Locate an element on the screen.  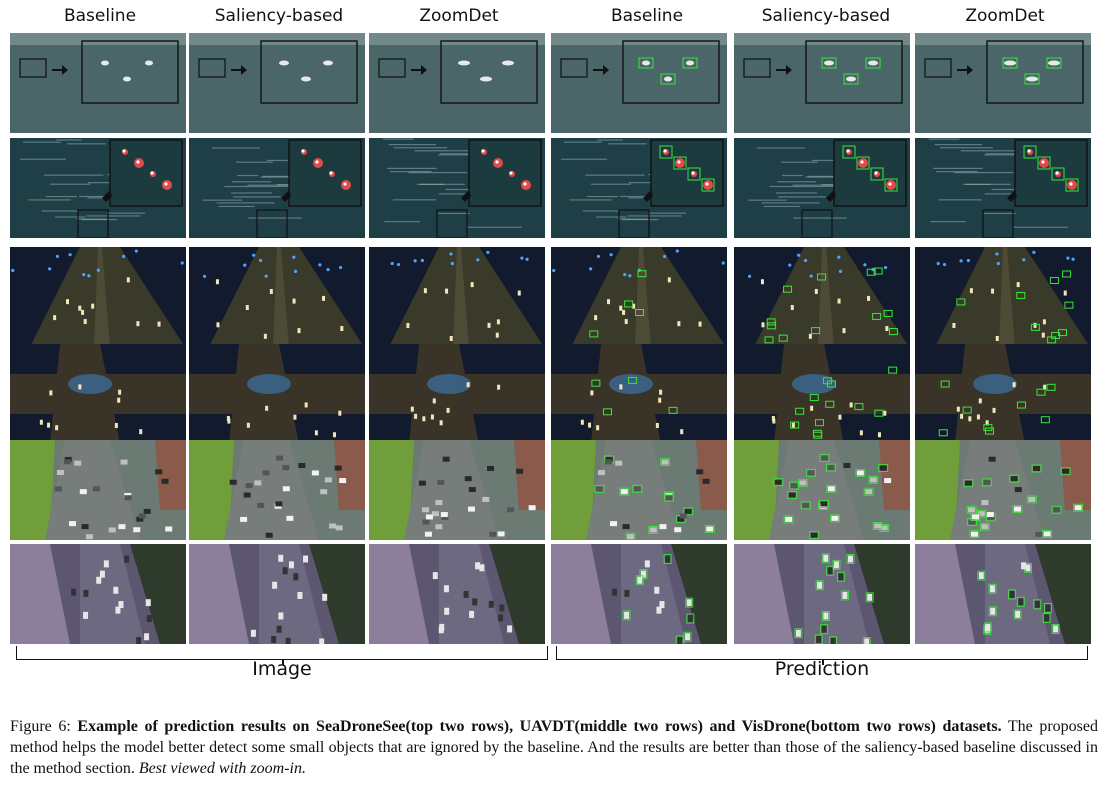
column-header-image-saliency: Saliency-based is located at coordinates (279, 16).